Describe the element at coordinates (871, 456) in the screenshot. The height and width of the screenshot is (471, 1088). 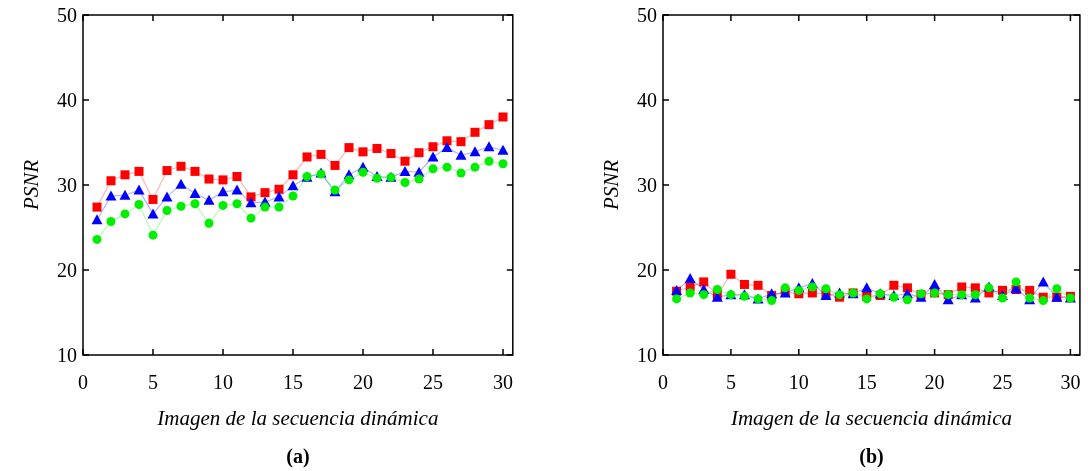
I see `text: (b)` at that location.